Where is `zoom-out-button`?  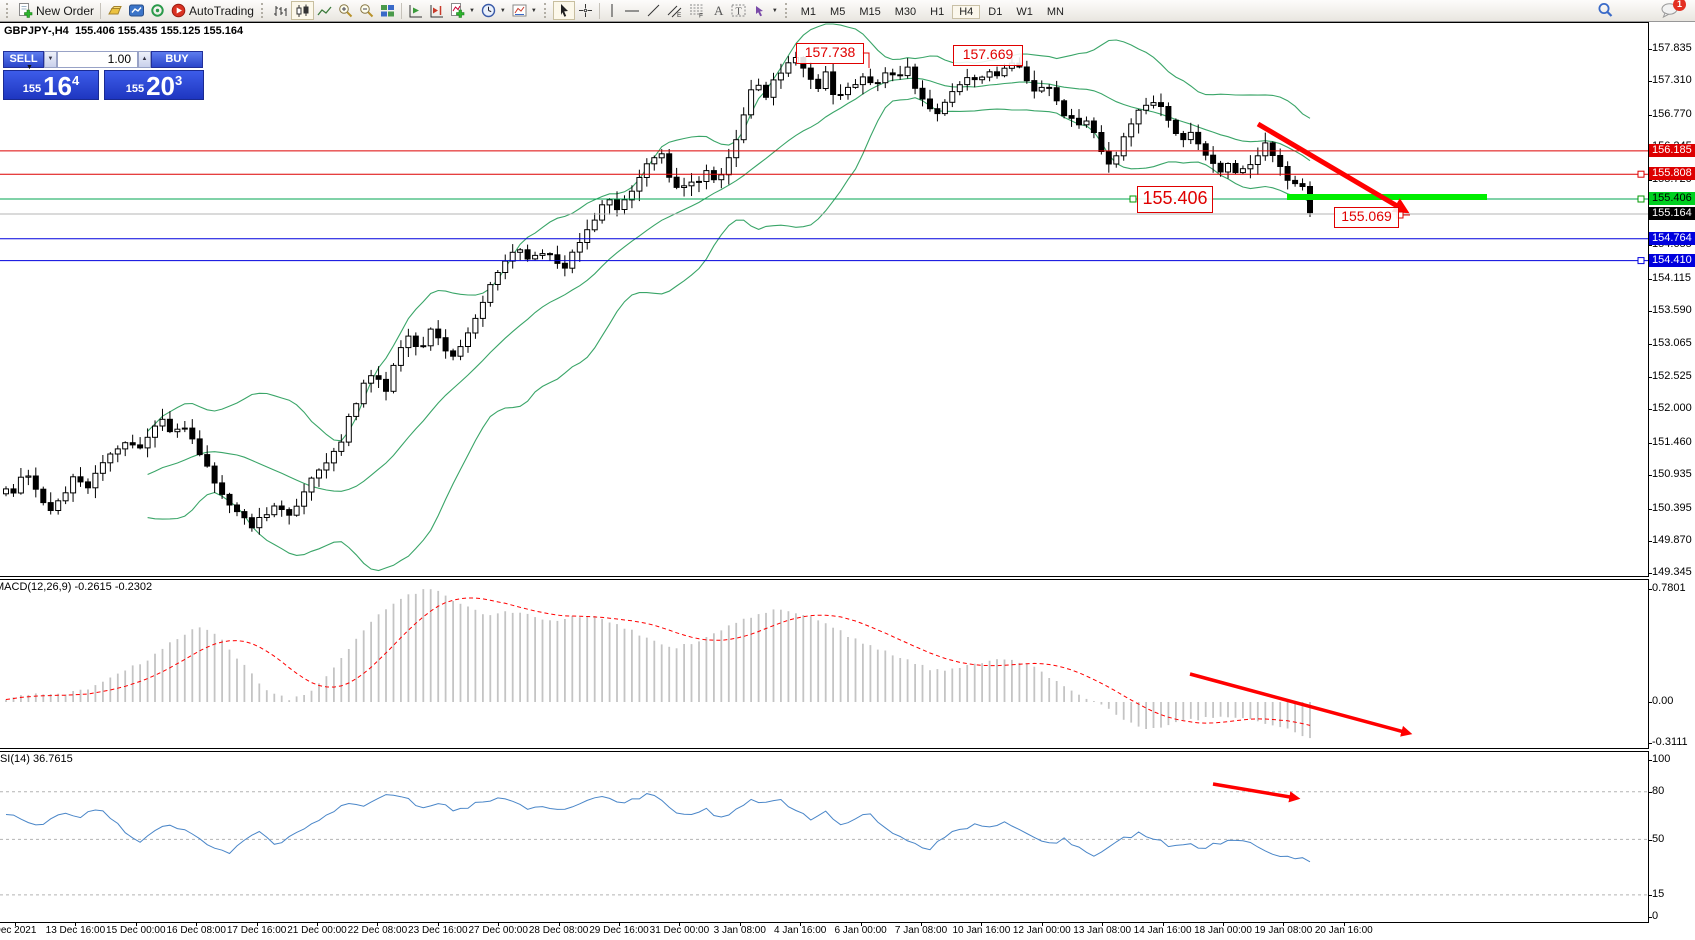
zoom-out-button is located at coordinates (366, 10).